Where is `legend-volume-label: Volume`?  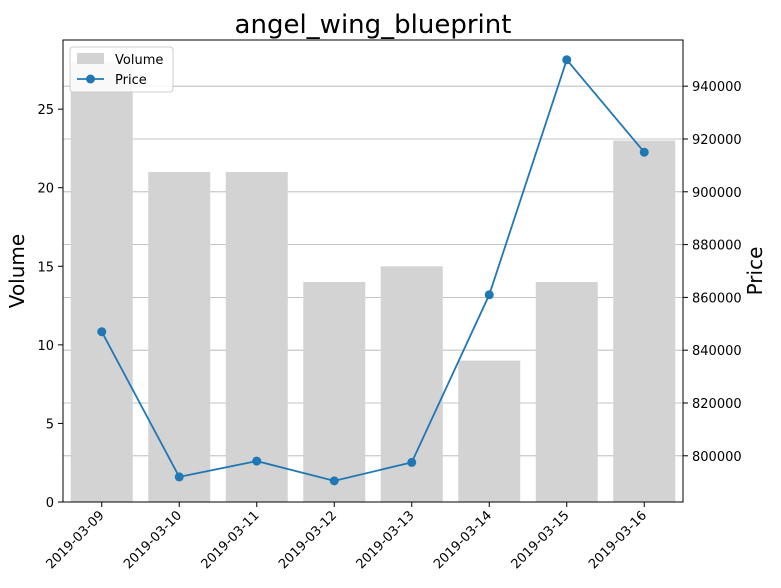
legend-volume-label: Volume is located at coordinates (139, 60).